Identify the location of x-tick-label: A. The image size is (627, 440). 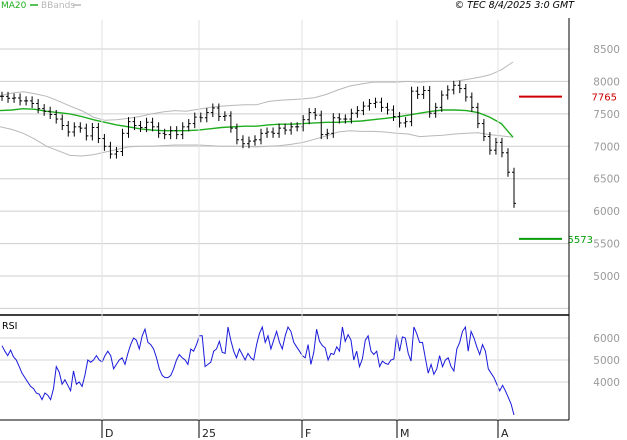
(505, 433).